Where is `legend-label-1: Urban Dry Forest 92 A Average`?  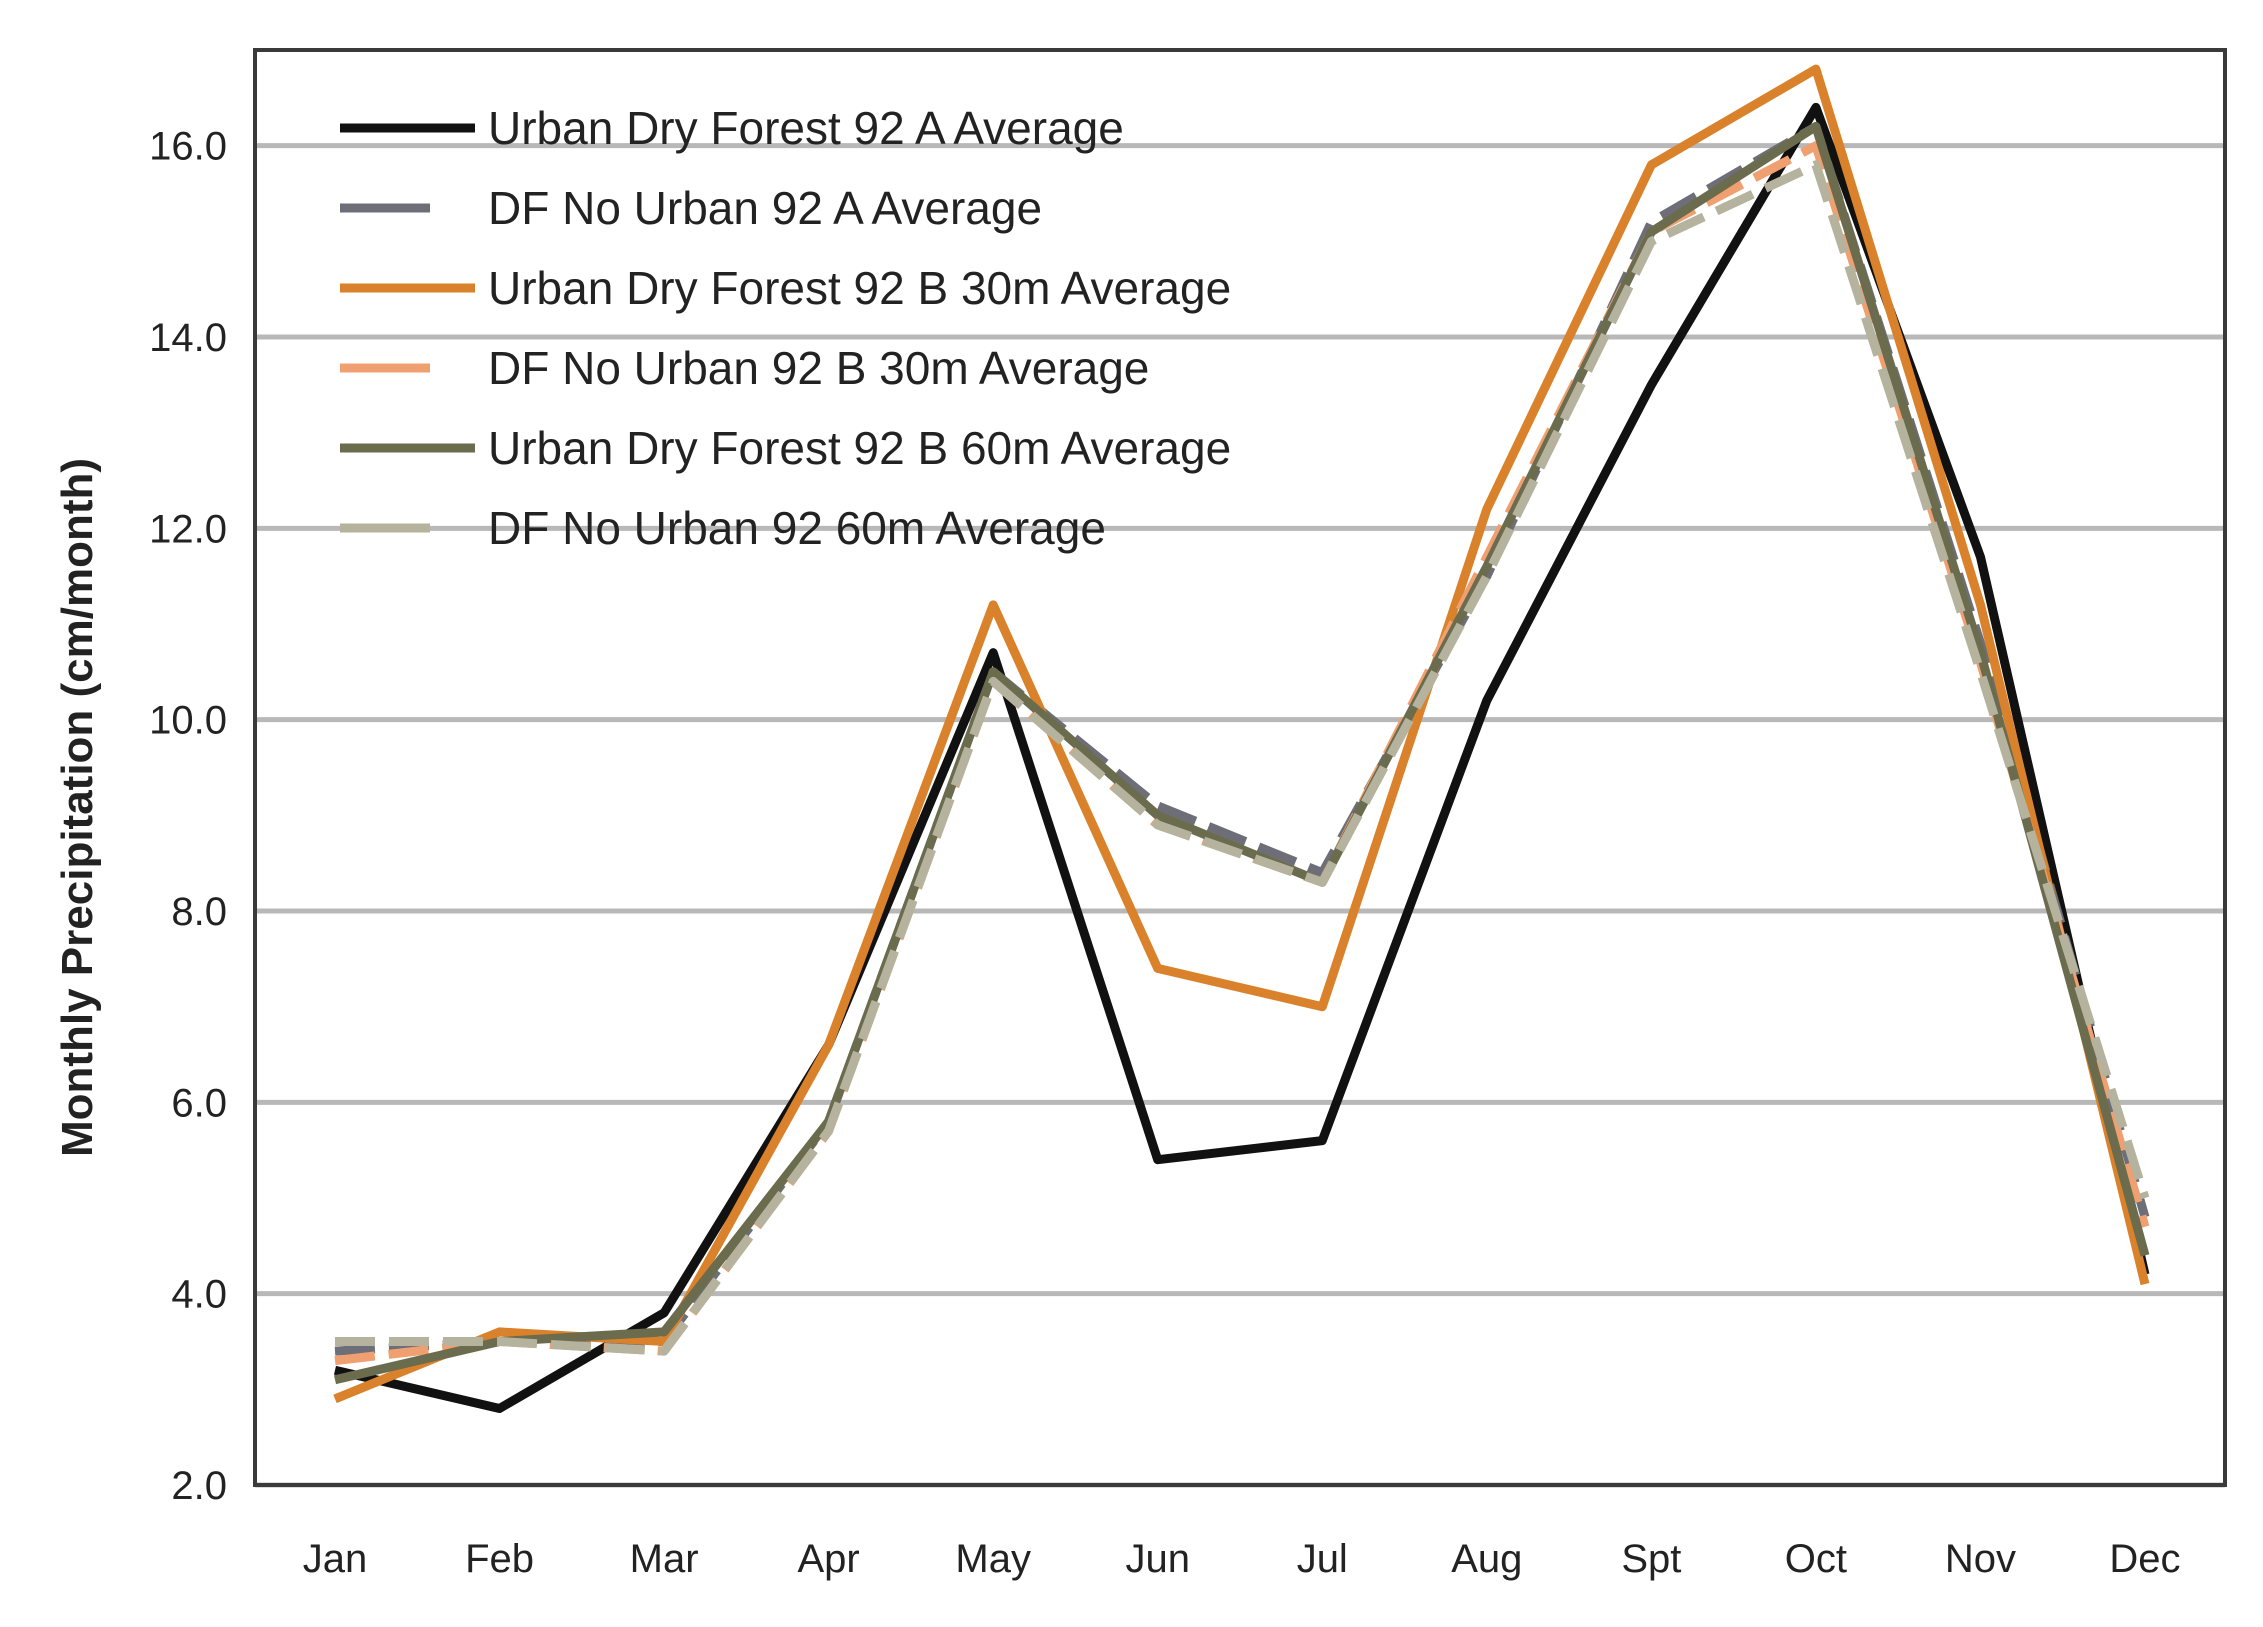 legend-label-1: Urban Dry Forest 92 A Average is located at coordinates (806, 128).